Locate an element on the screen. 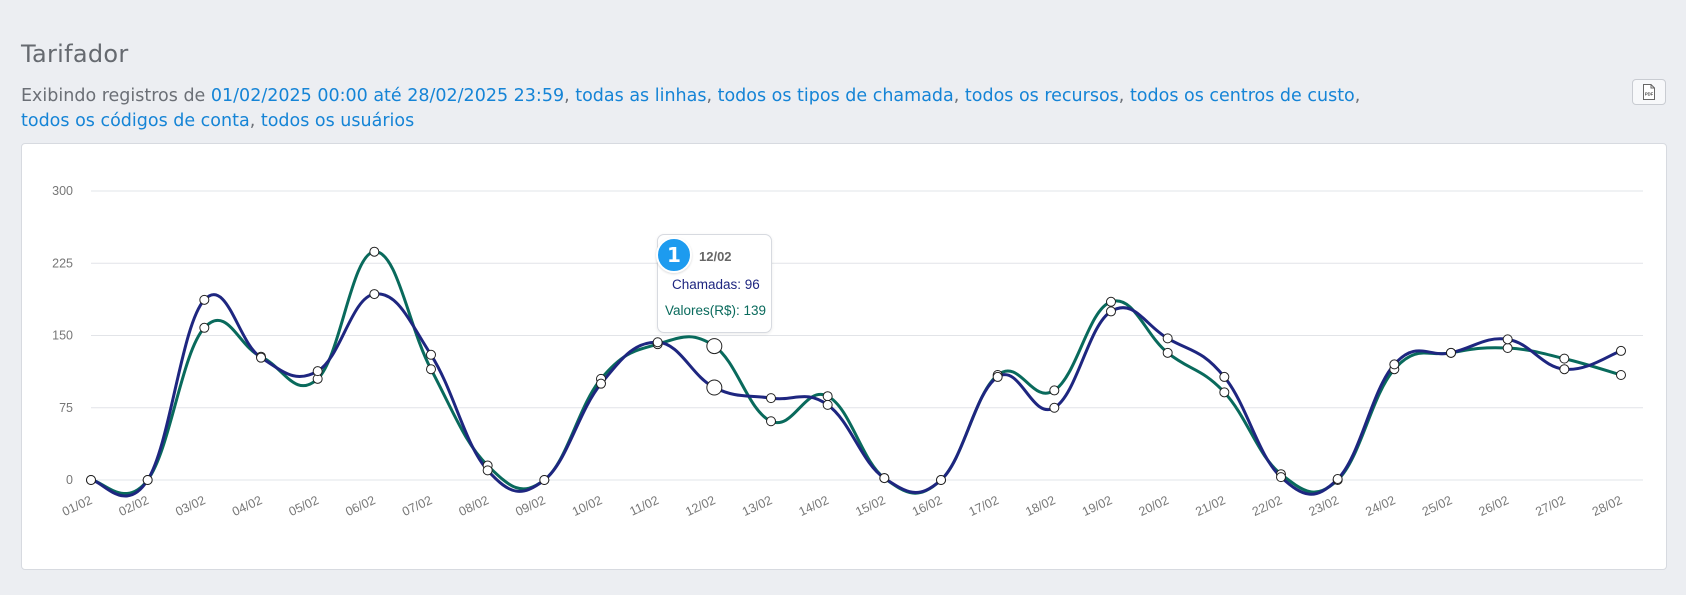 The height and width of the screenshot is (595, 1686). filter-resources-link: todos os recursos is located at coordinates (1041, 96).